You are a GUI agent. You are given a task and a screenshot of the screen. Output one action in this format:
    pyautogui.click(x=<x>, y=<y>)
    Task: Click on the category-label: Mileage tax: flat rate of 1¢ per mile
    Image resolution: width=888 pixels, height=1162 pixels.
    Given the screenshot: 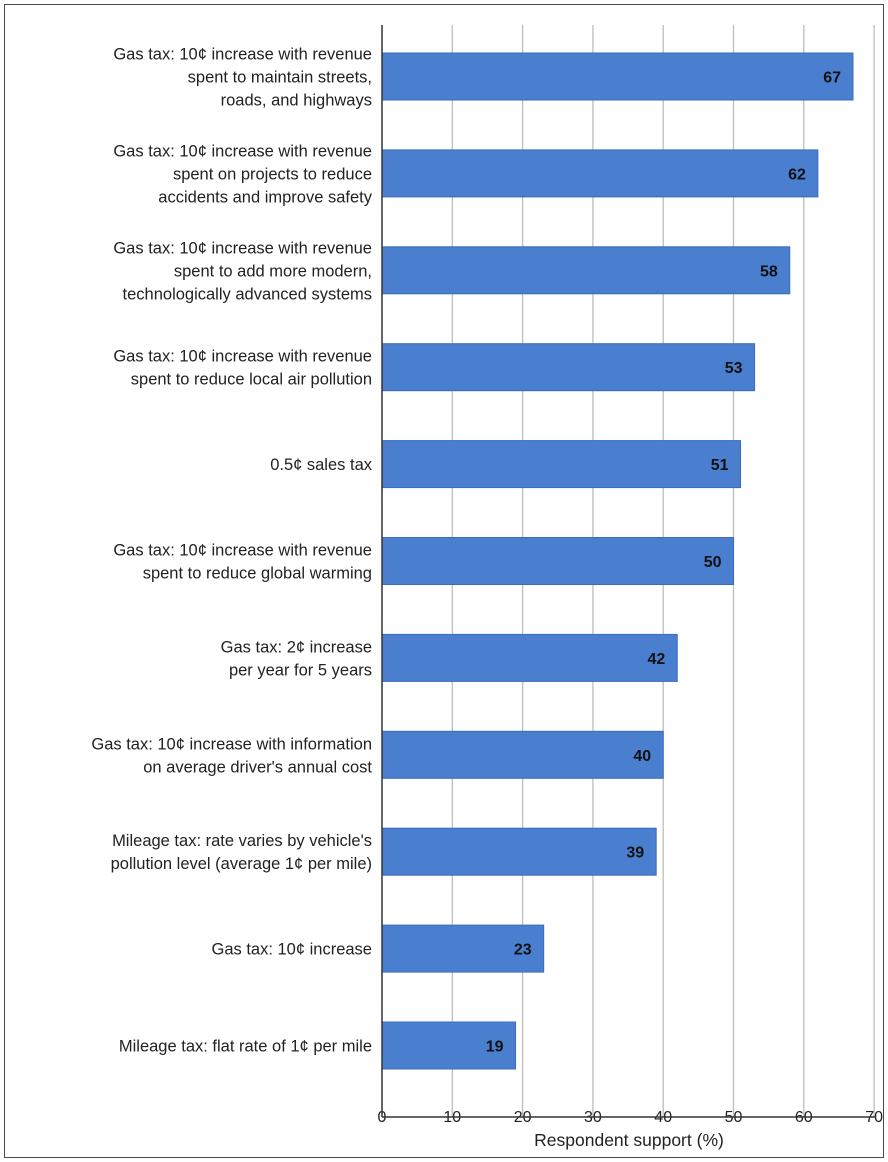 What is the action you would take?
    pyautogui.click(x=245, y=1047)
    